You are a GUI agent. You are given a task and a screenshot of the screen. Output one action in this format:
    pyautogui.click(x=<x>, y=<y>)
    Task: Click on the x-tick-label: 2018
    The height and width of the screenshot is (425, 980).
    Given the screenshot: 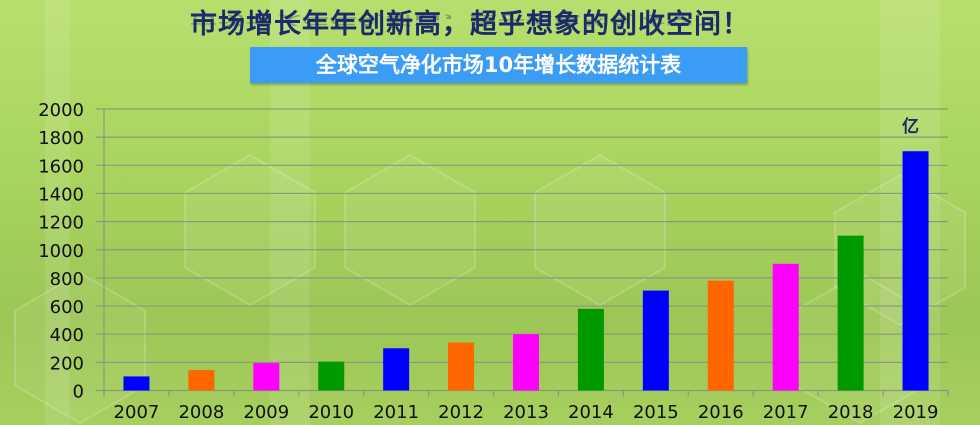 What is the action you would take?
    pyautogui.click(x=851, y=412)
    